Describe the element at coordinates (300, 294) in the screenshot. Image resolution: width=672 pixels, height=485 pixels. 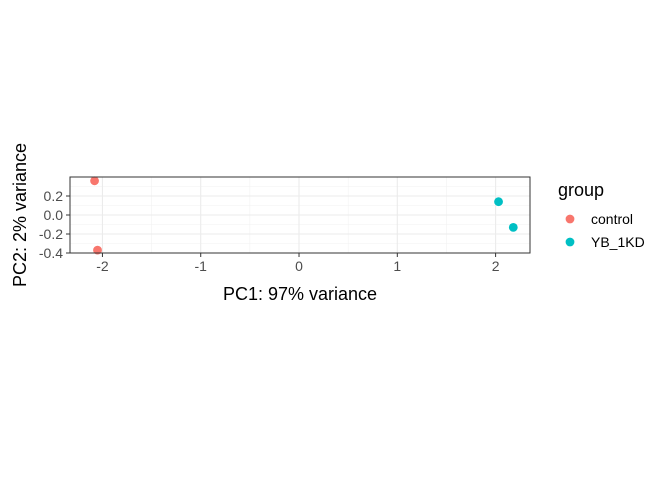
I see `x-axis-title: PC1: 97% variance` at that location.